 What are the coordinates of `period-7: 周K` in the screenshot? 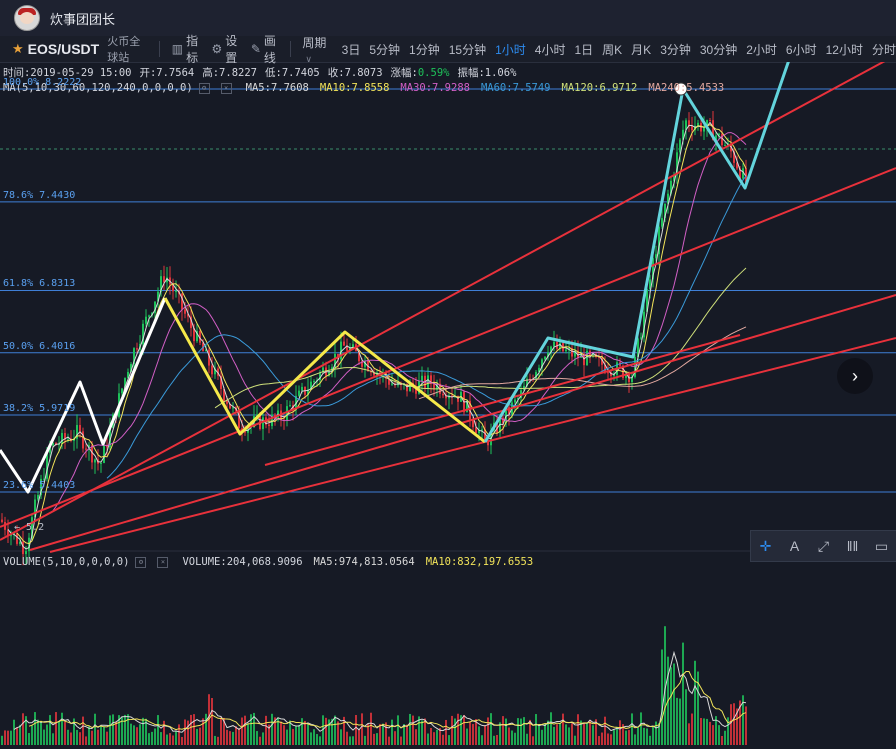 It's located at (612, 49).